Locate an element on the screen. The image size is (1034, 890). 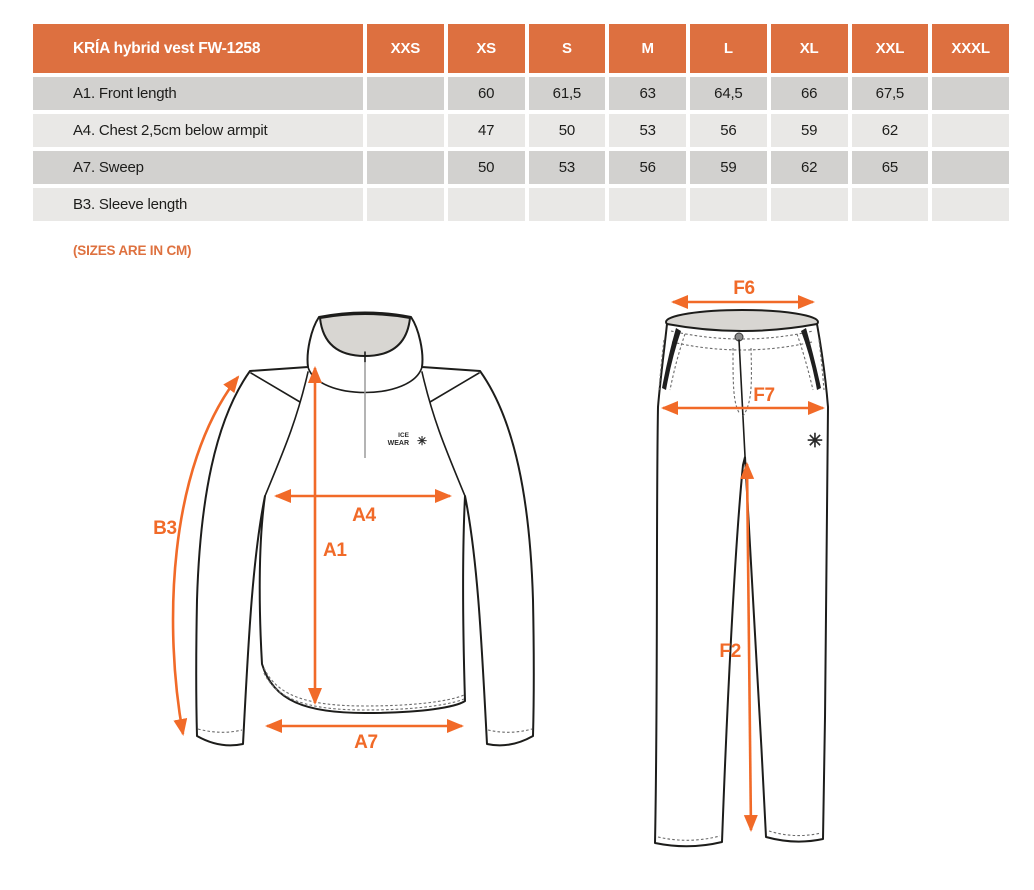
row-label: A7. Sweep is located at coordinates (198, 167).